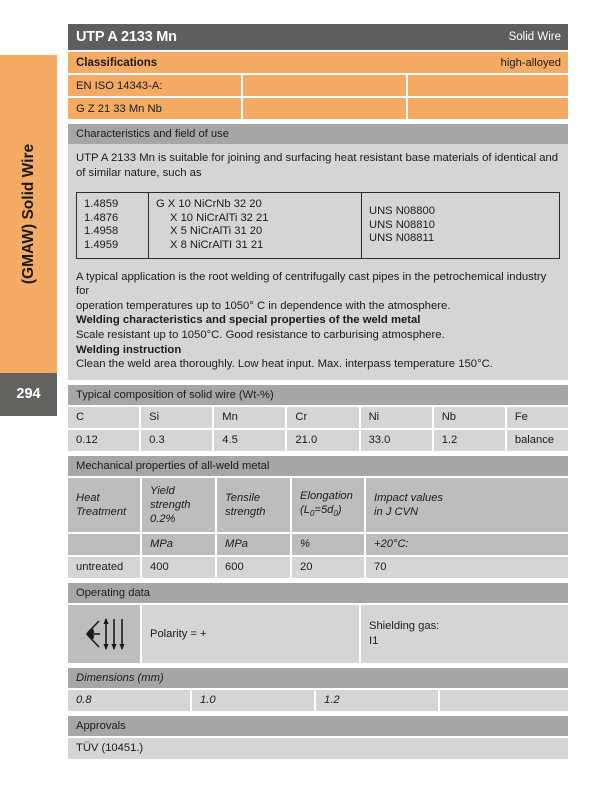 The width and height of the screenshot is (616, 801). I want to click on product-type: Solid Wire, so click(534, 37).